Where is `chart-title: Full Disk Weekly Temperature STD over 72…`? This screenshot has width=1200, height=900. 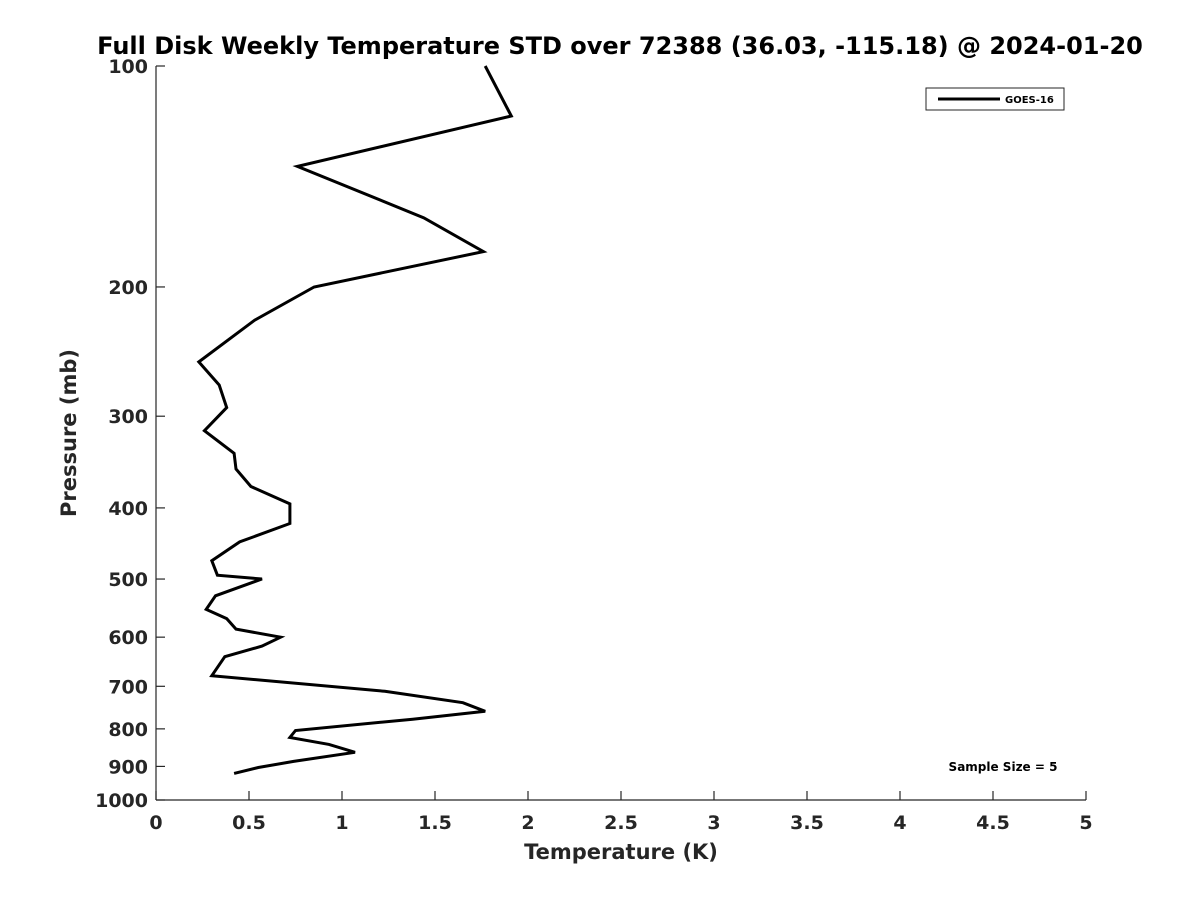
chart-title: Full Disk Weekly Temperature STD over 72… is located at coordinates (620, 46).